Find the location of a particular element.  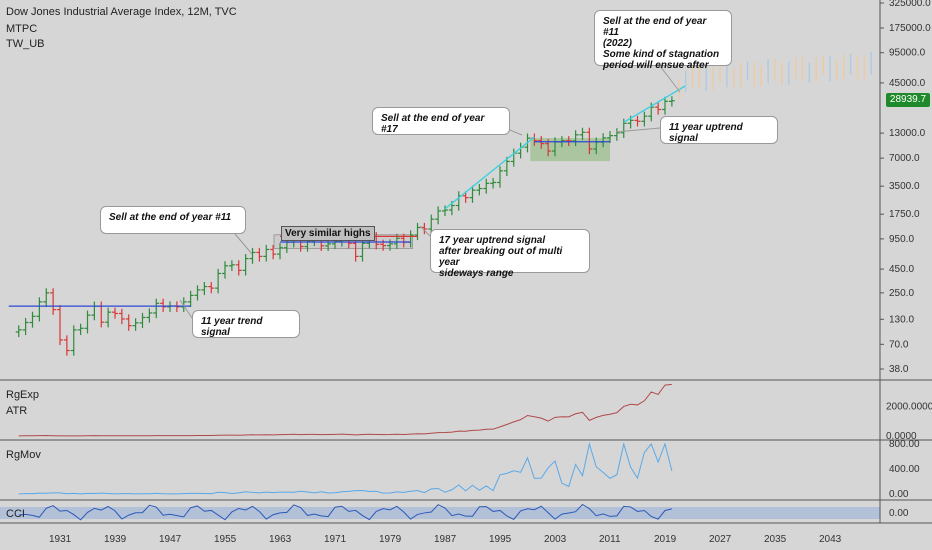

annotation-very-similar-highs: Very similar highs is located at coordinates (328, 233).